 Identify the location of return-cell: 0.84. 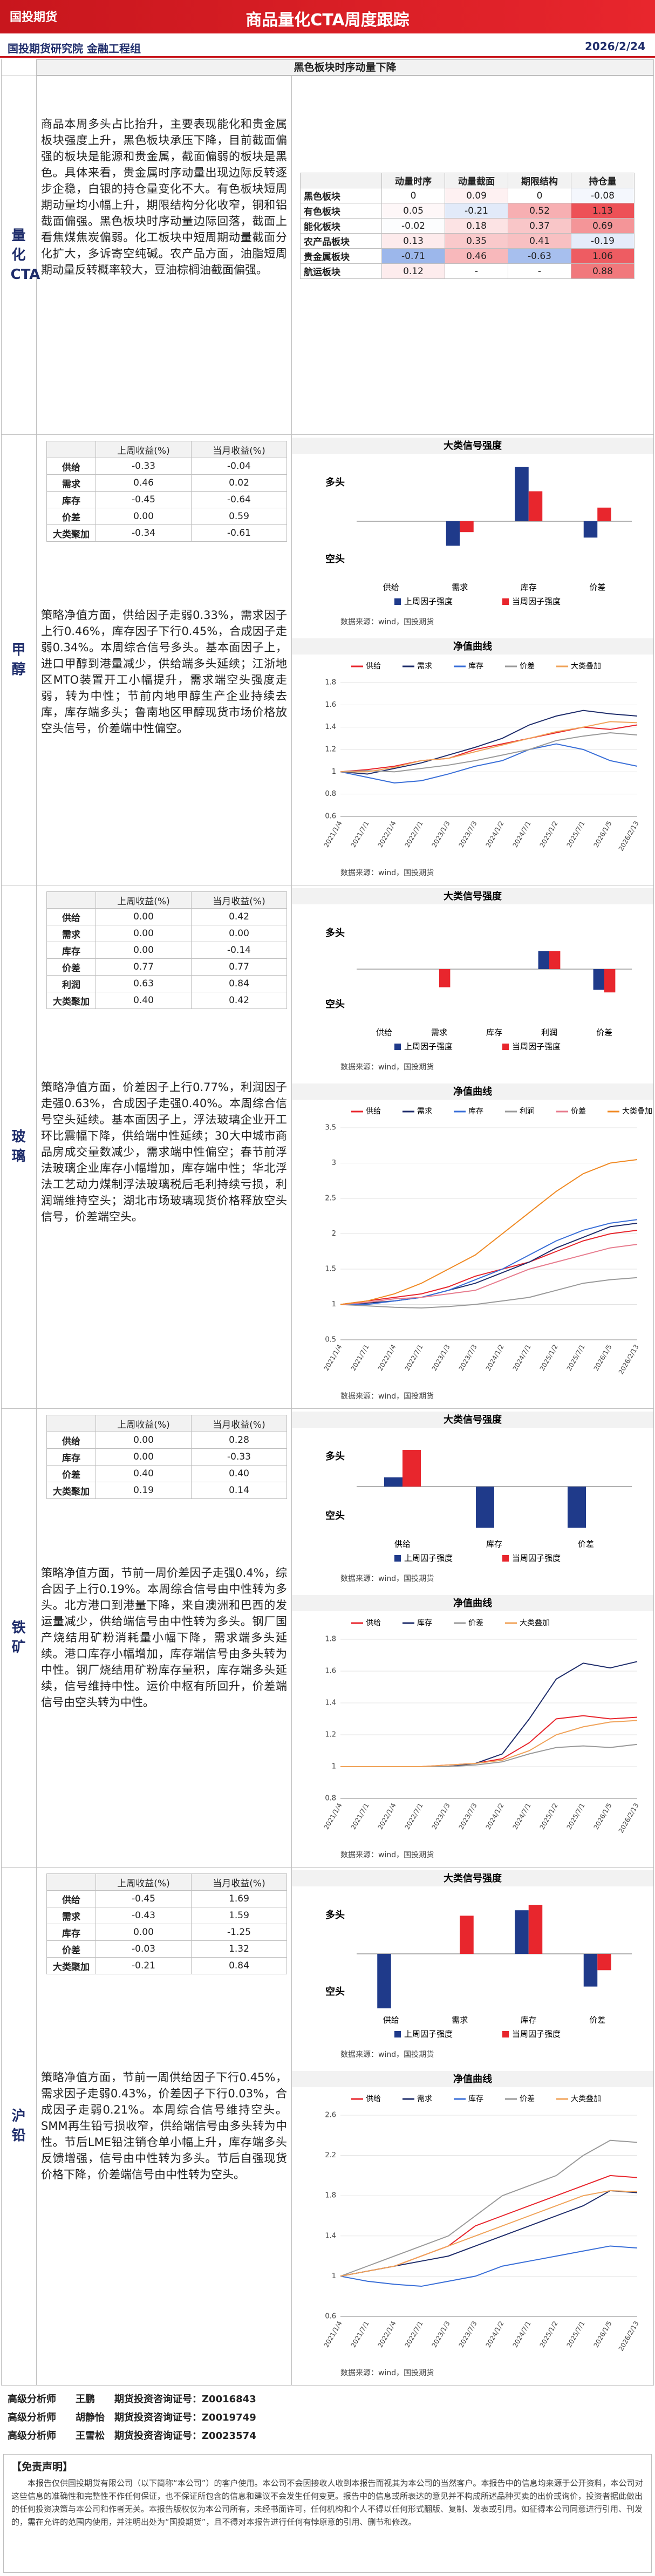
(239, 1965).